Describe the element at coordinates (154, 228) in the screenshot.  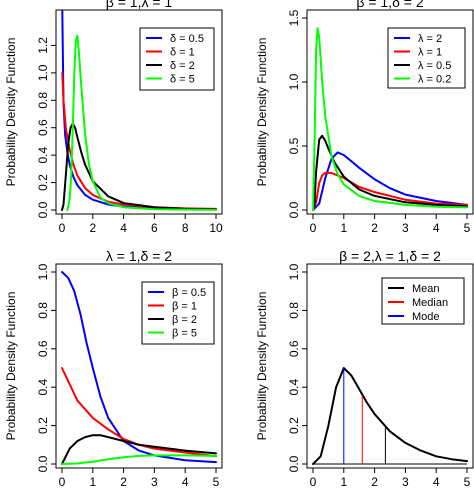
I see `x-tick-label: 6` at that location.